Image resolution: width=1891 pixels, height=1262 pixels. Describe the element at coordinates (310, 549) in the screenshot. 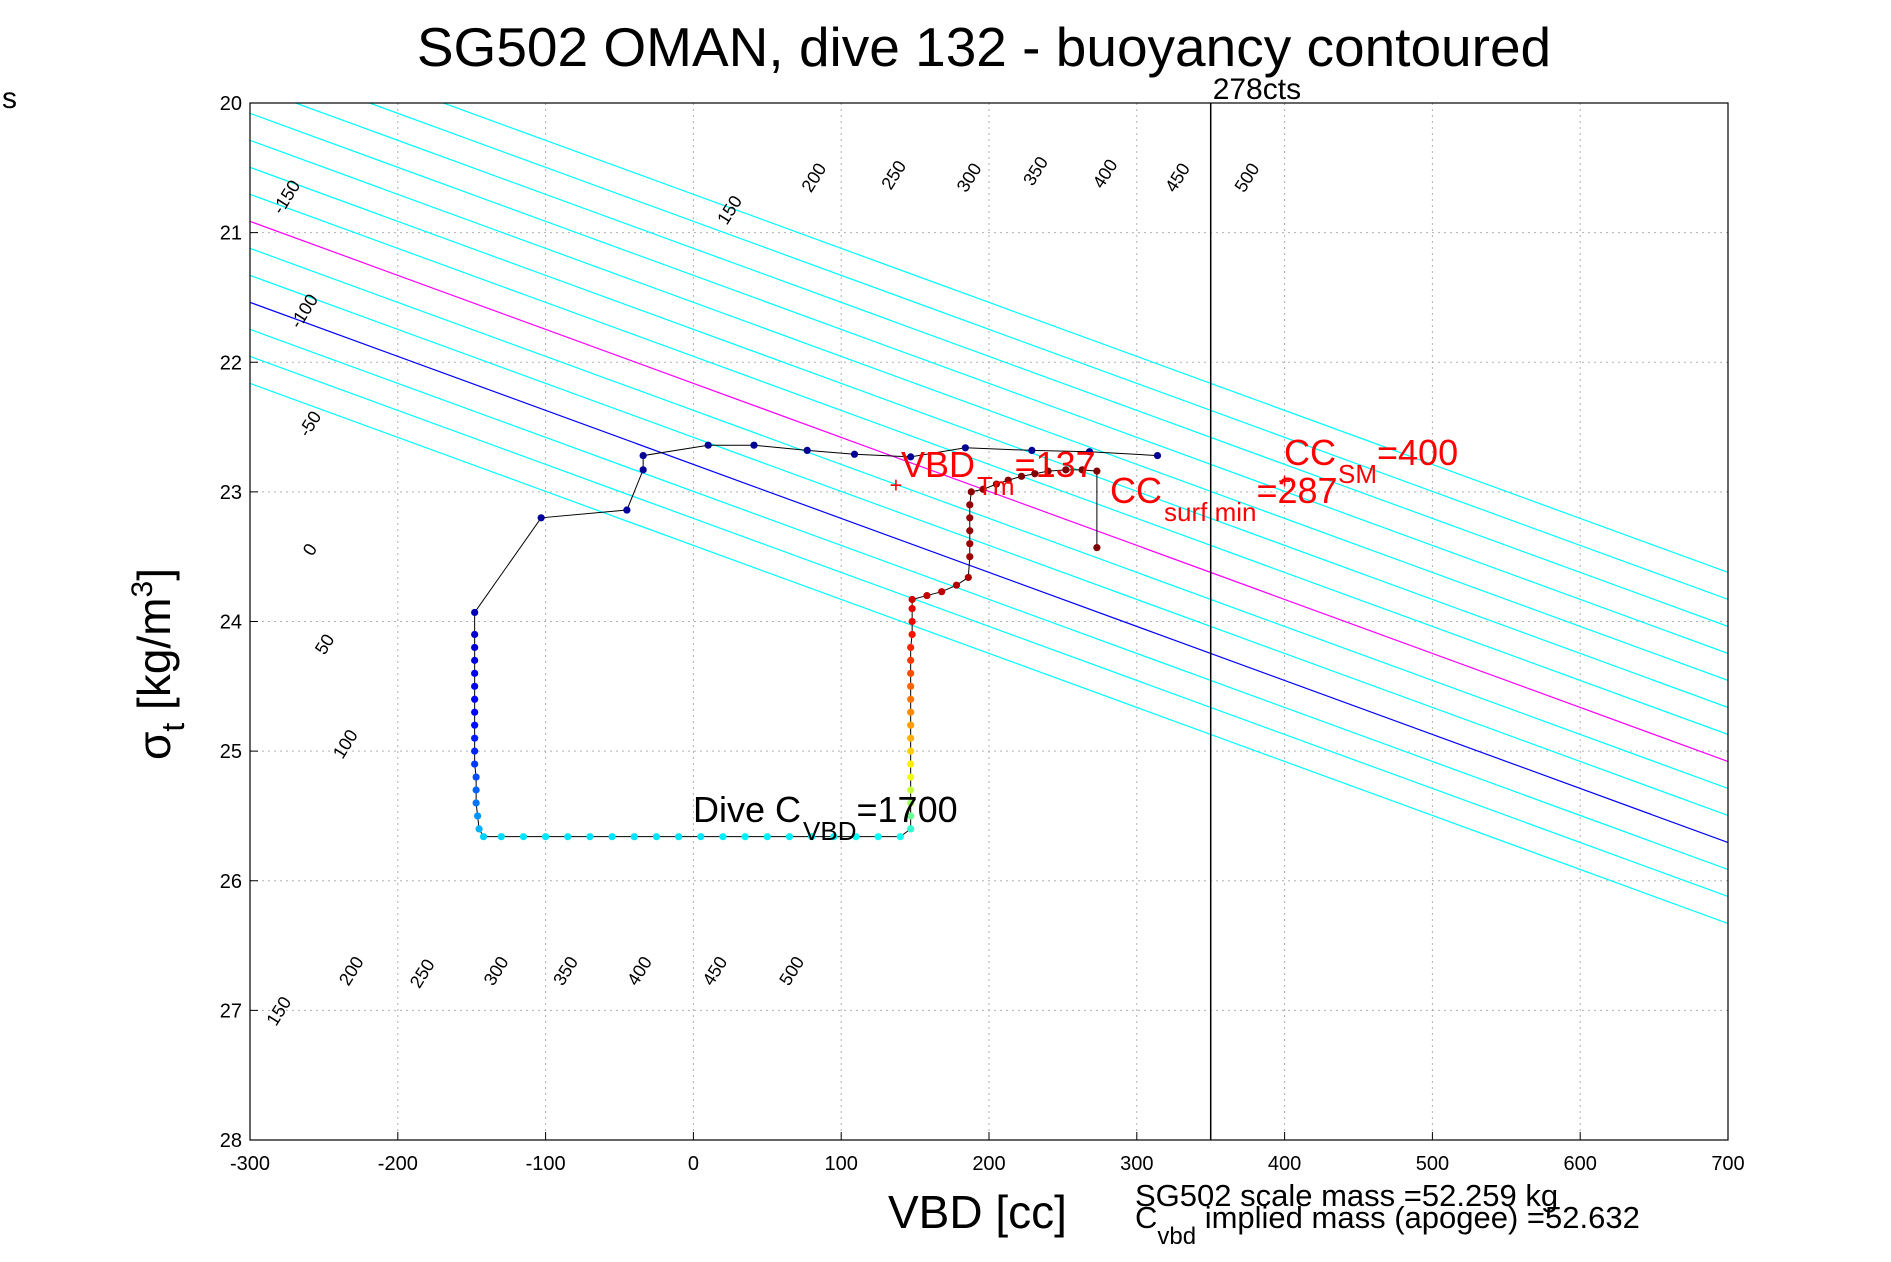

I see `contour-label-0: 0` at that location.